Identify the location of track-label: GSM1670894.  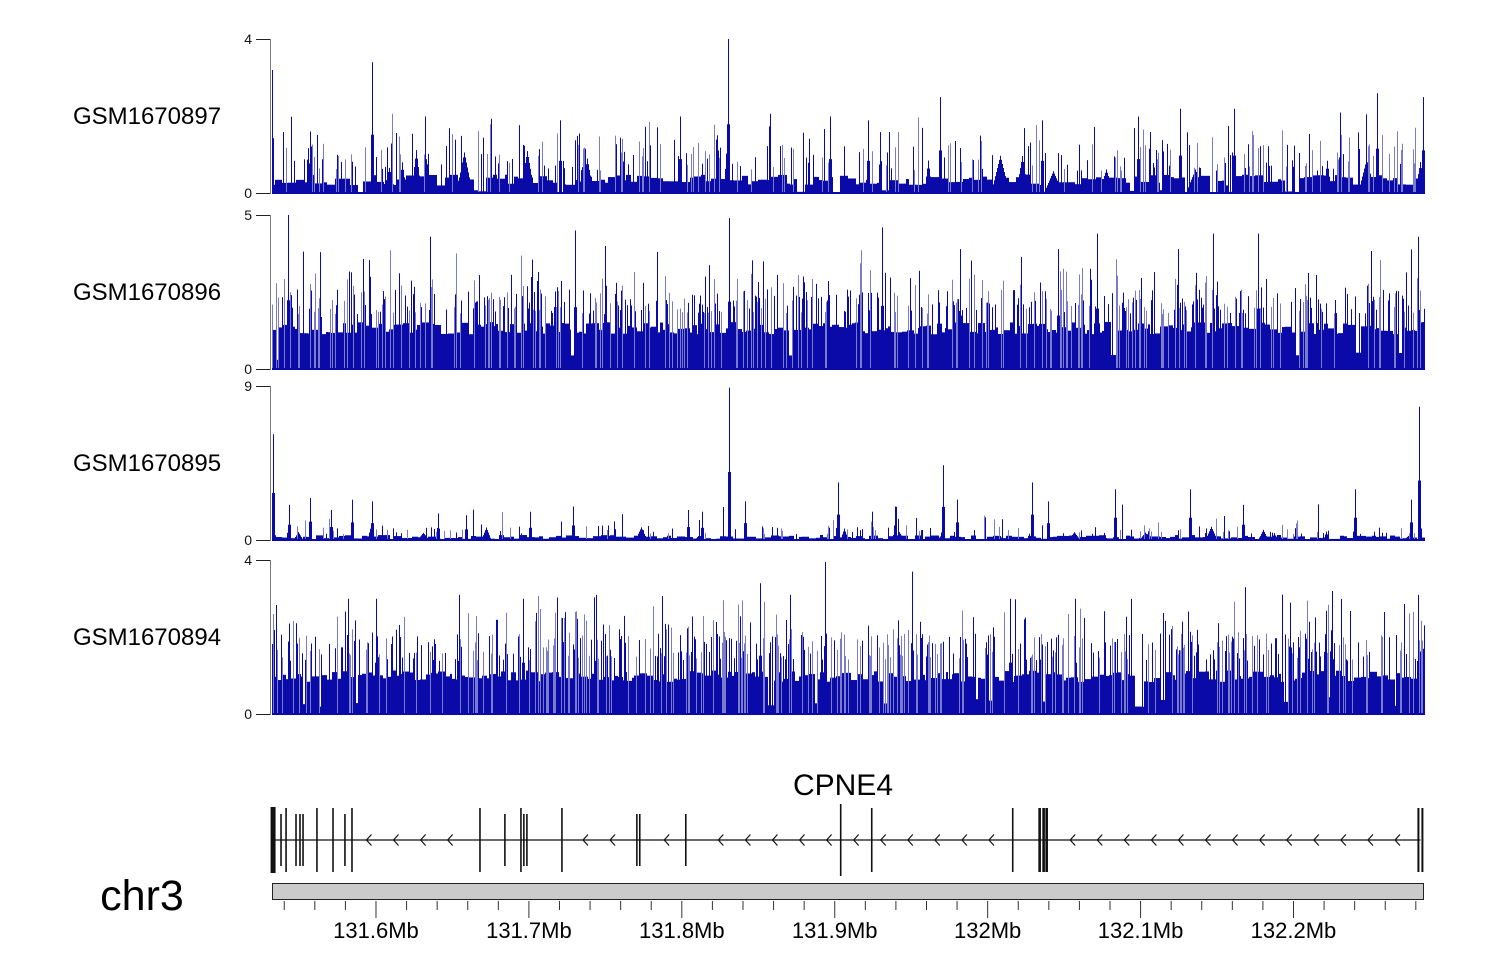
(147, 637).